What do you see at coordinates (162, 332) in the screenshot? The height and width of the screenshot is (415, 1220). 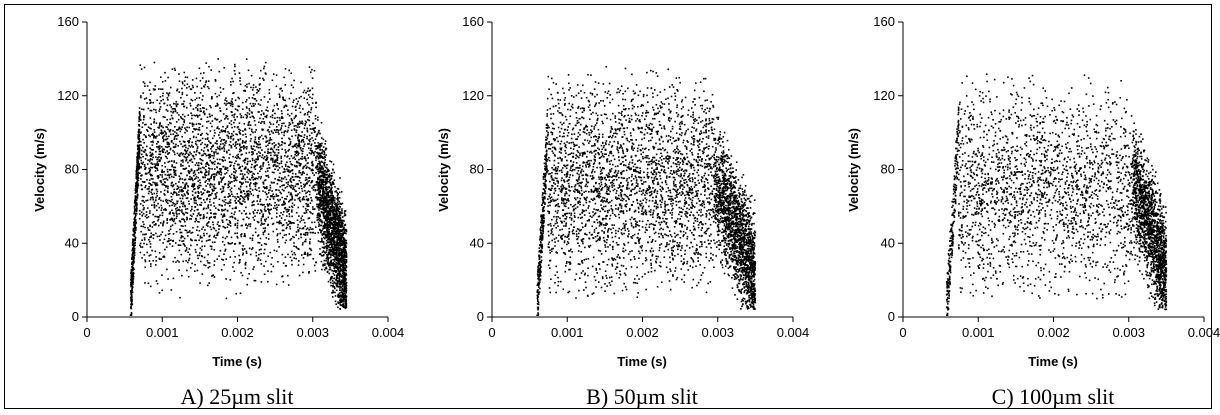 I see `x-tick-label-a: 0.001` at bounding box center [162, 332].